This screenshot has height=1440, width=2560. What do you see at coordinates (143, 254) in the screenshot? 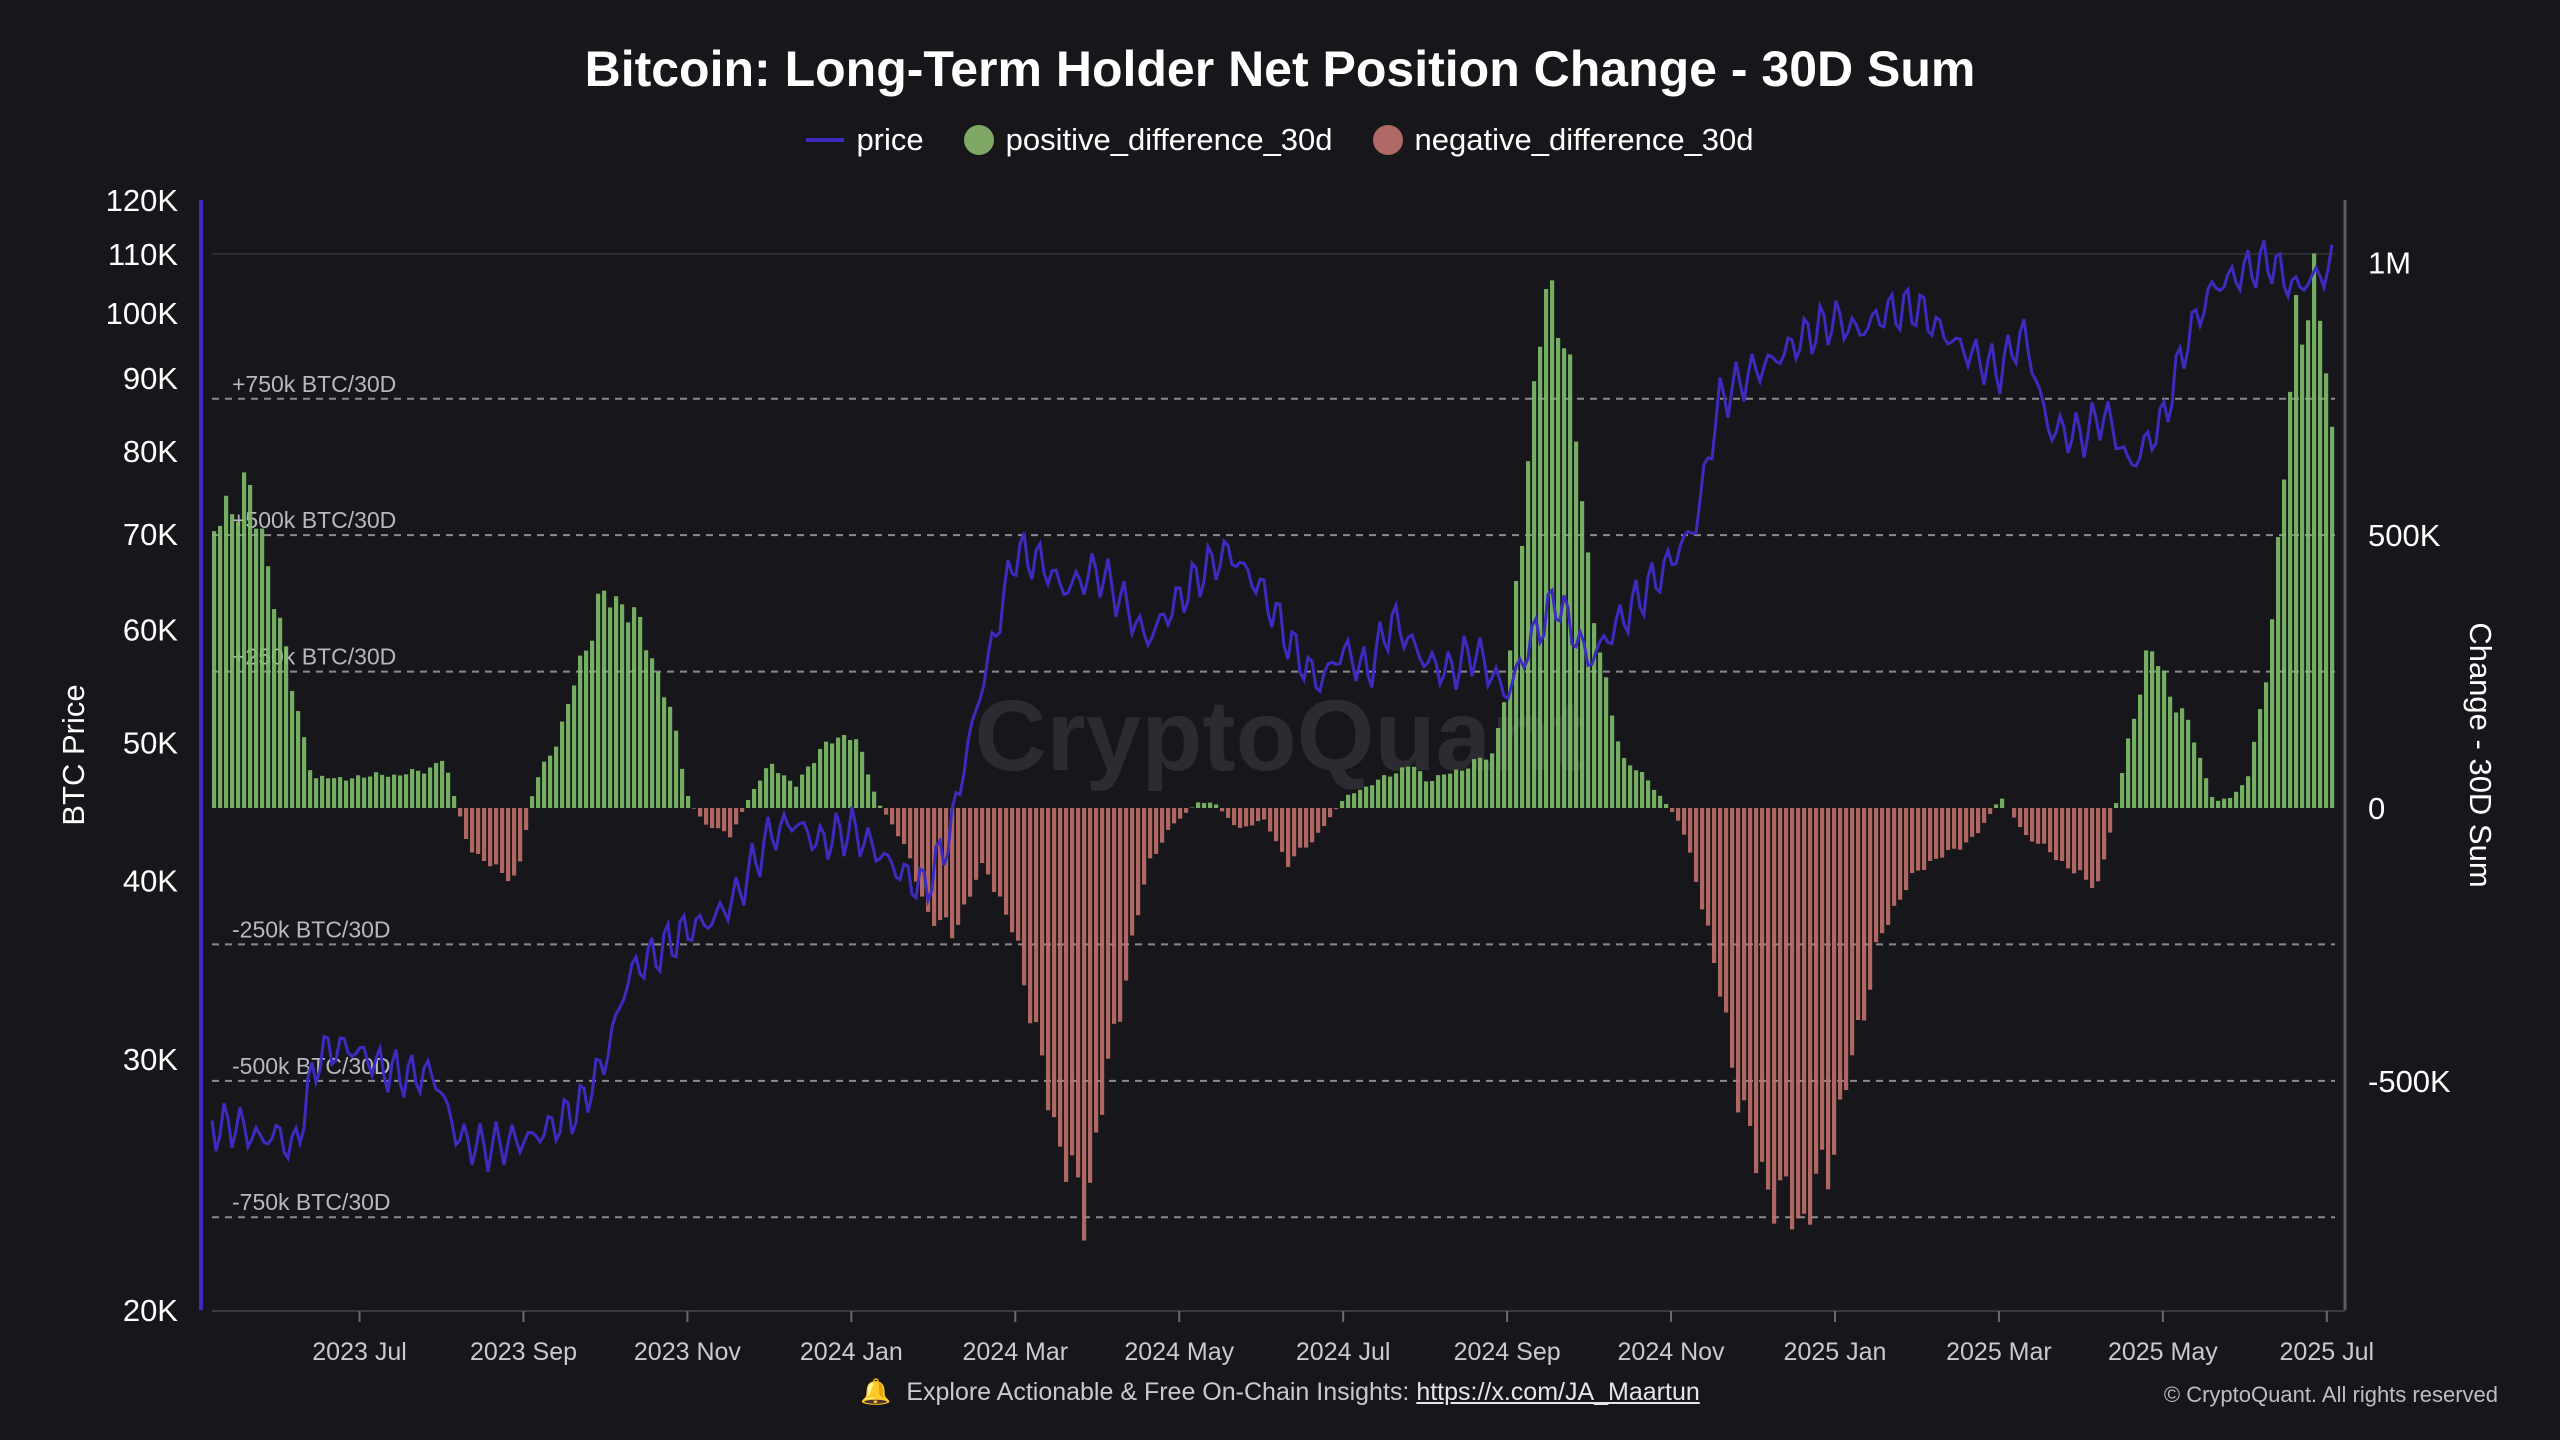
I see `left-tick-label: 110K` at bounding box center [143, 254].